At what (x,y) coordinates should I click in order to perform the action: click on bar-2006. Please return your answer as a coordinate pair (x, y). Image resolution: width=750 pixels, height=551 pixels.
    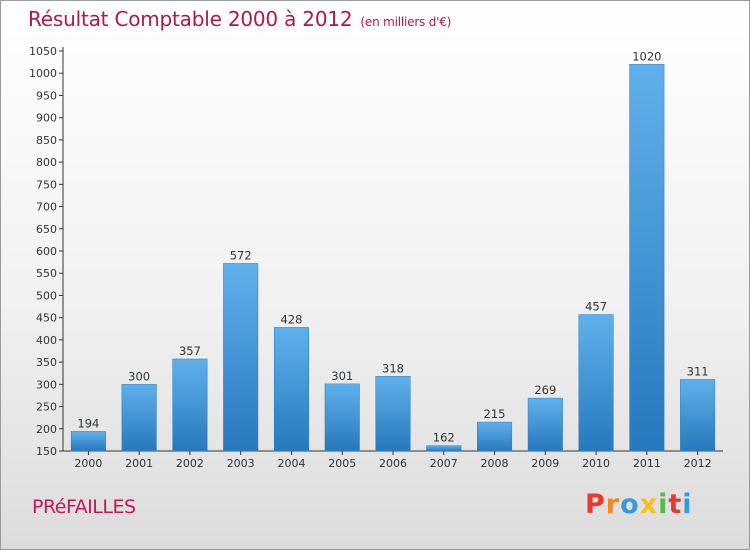
    Looking at the image, I should click on (393, 414).